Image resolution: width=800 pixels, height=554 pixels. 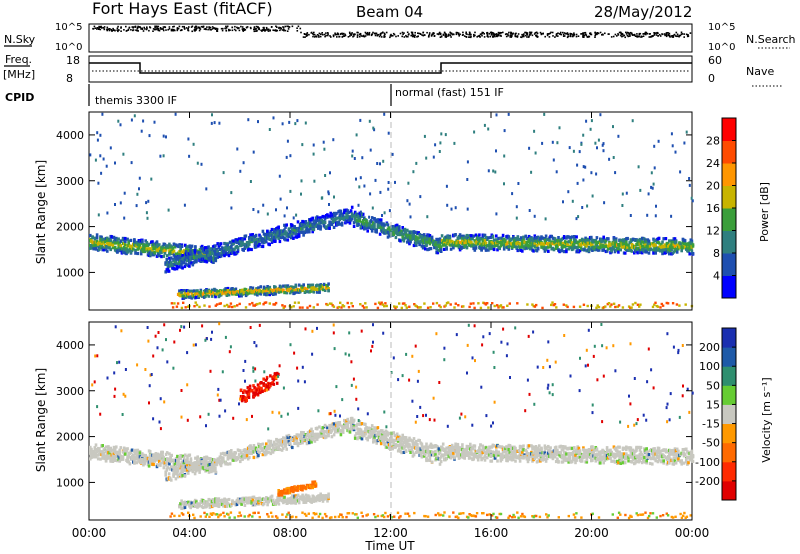 What do you see at coordinates (70, 135) in the screenshot?
I see `y-tick-label: 4000` at bounding box center [70, 135].